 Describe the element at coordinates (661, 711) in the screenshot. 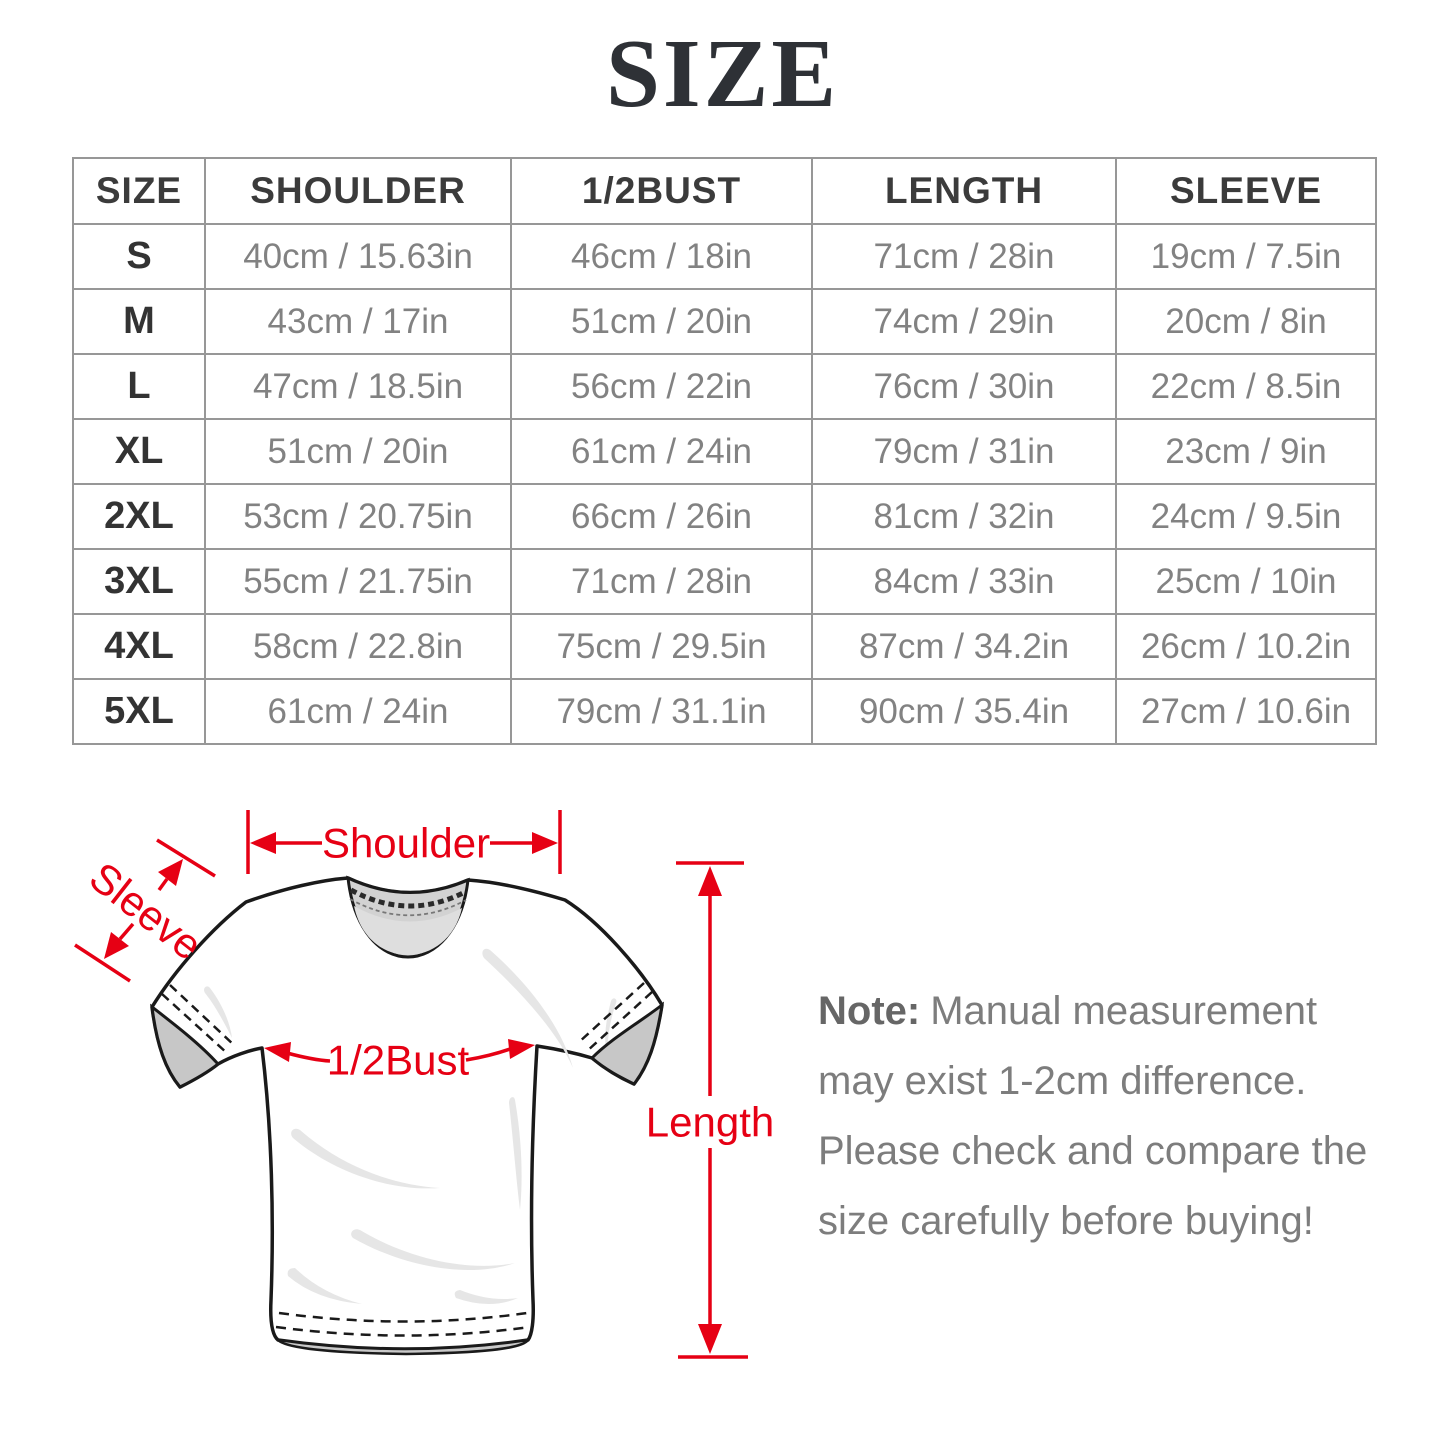

I see `measurement-cell: 79cm / 31.1in` at that location.